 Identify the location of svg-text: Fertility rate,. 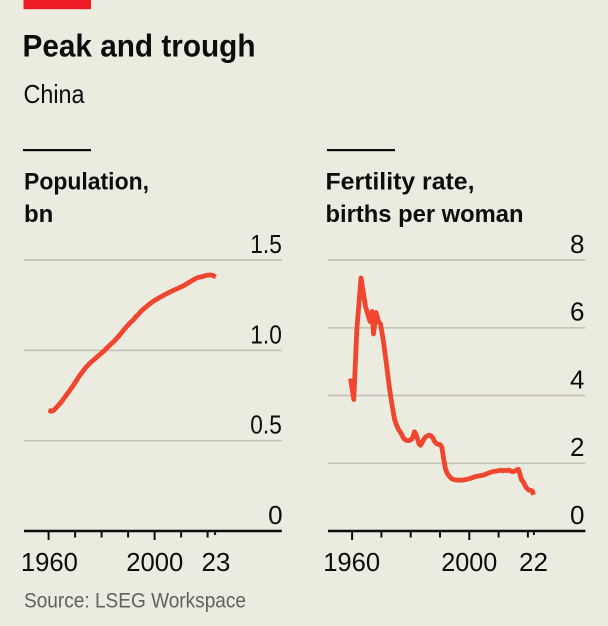
(400, 181).